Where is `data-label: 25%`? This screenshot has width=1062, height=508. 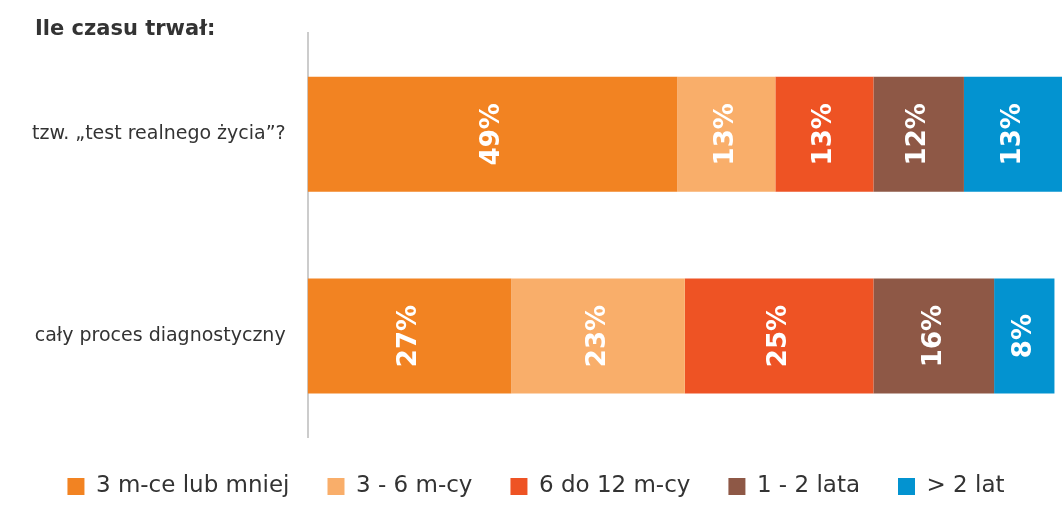
data-label: 25% is located at coordinates (776, 336).